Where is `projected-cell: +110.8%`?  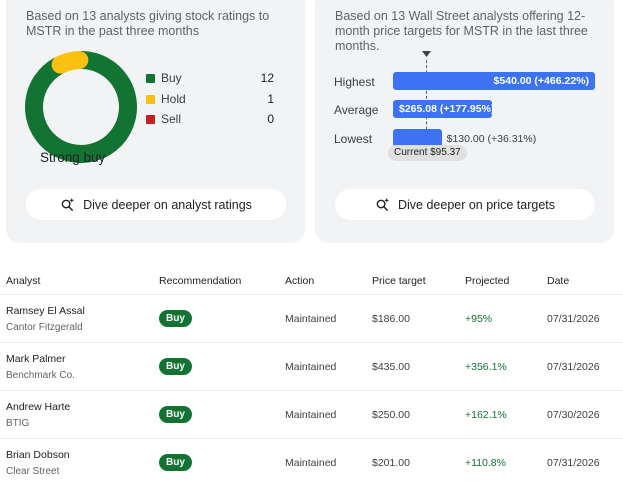
projected-cell: +110.8% is located at coordinates (506, 462).